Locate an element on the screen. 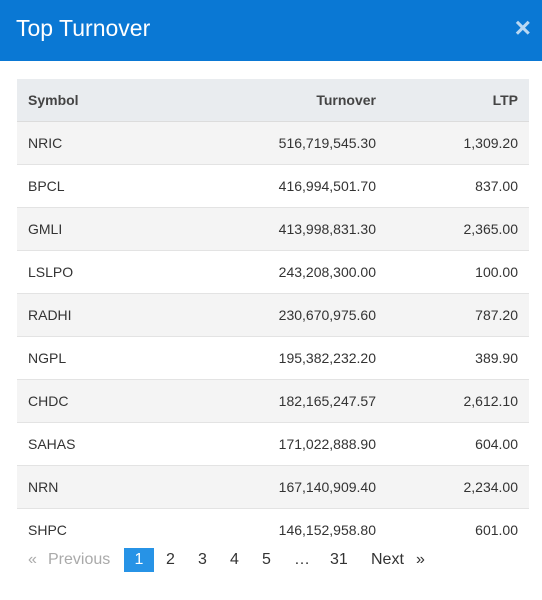  modal-title: Top Turnover is located at coordinates (83, 28).